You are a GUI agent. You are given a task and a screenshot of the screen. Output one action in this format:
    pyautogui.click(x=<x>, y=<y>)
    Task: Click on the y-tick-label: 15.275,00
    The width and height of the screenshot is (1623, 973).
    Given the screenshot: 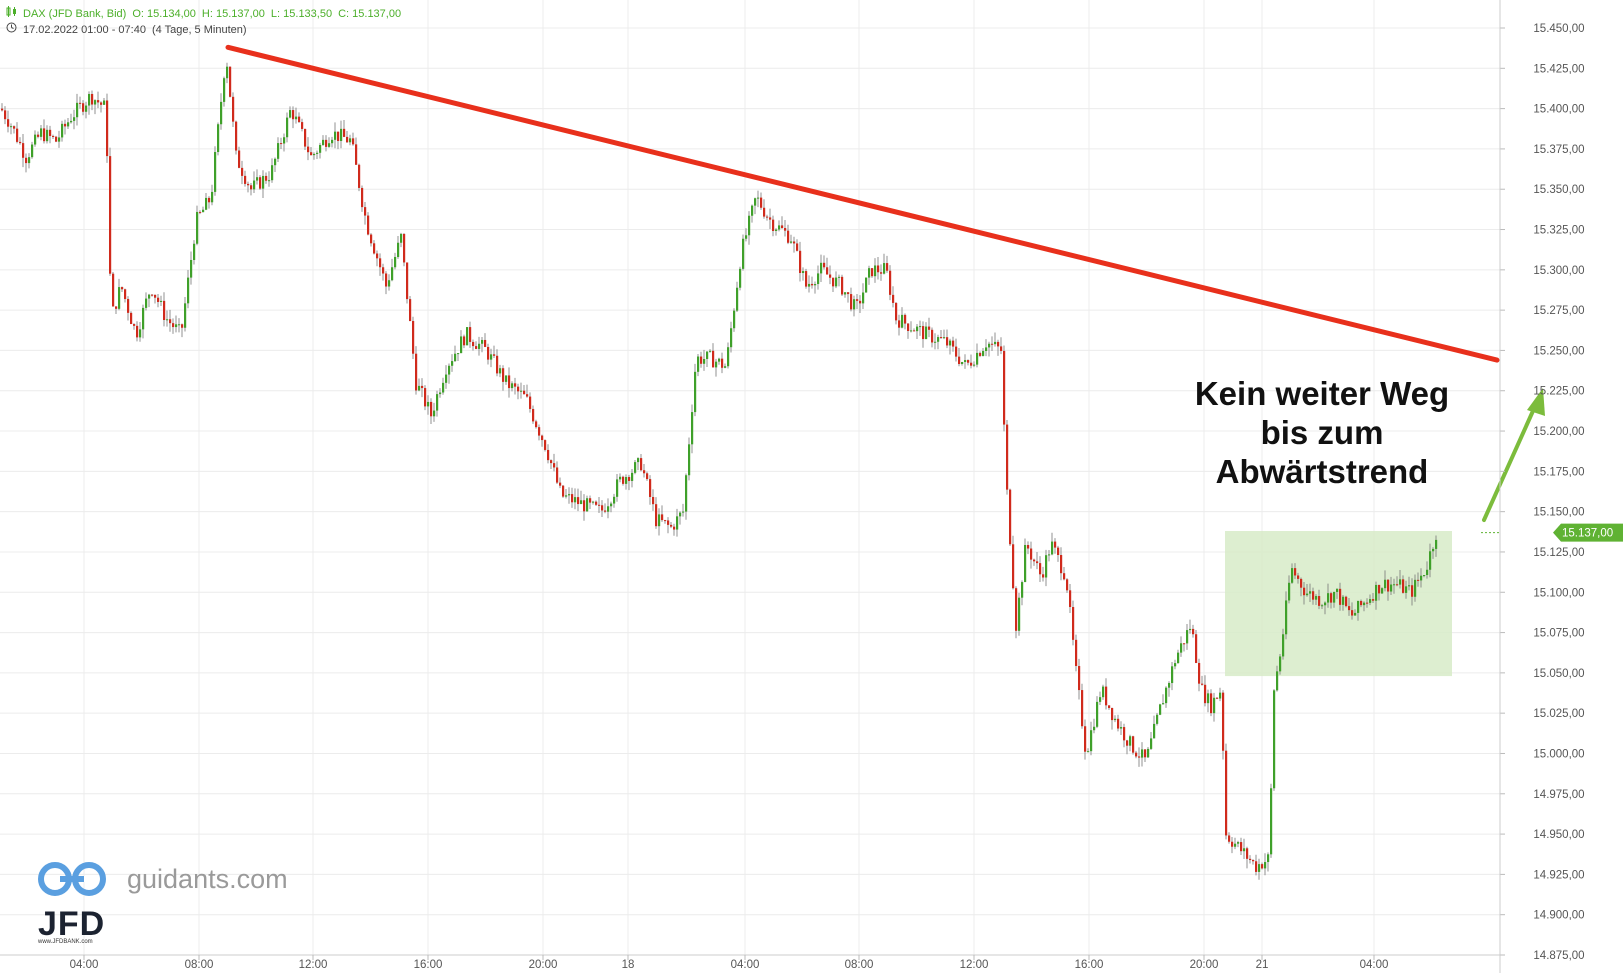 What is the action you would take?
    pyautogui.click(x=1558, y=311)
    